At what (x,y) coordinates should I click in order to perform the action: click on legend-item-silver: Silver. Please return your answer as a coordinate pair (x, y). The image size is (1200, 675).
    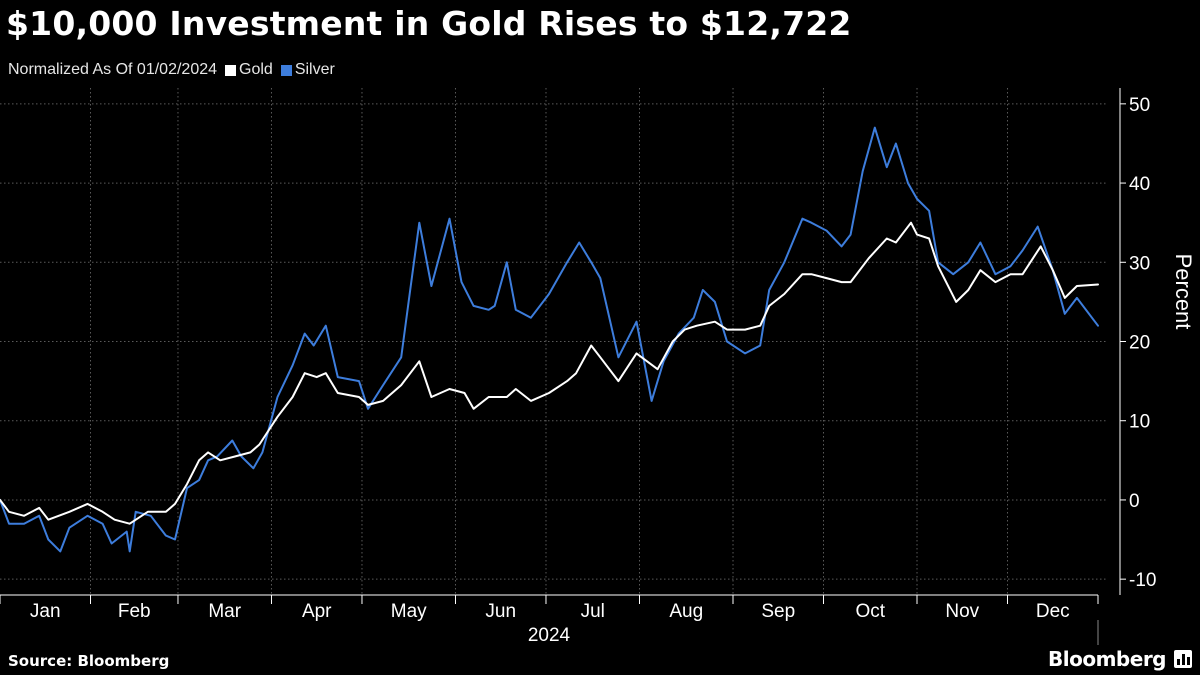
    Looking at the image, I should click on (307, 70).